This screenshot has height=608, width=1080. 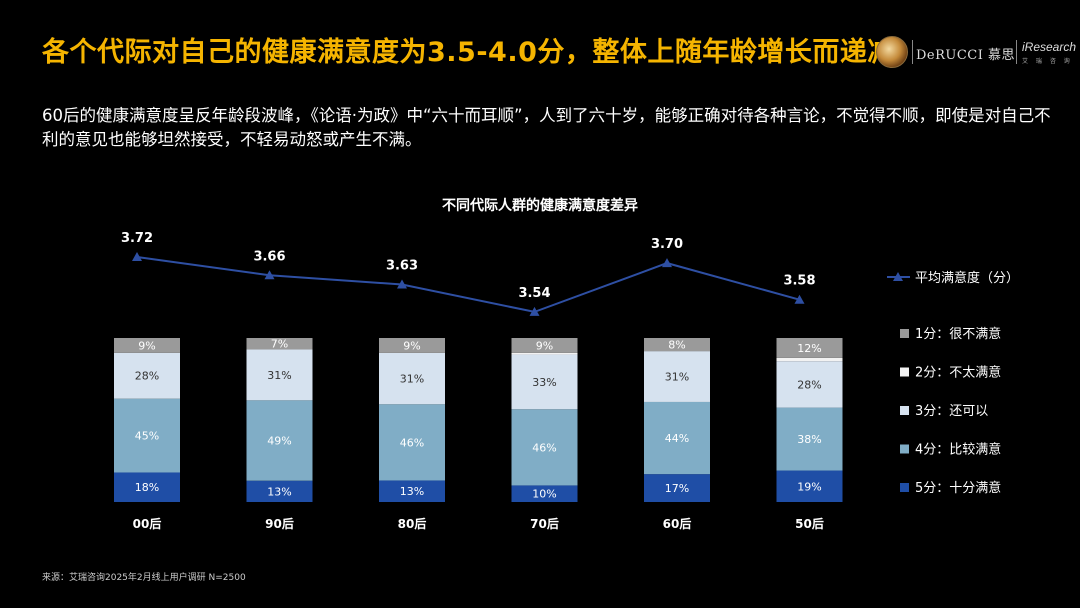 I want to click on bar-data-label: 12%, so click(x=809, y=348).